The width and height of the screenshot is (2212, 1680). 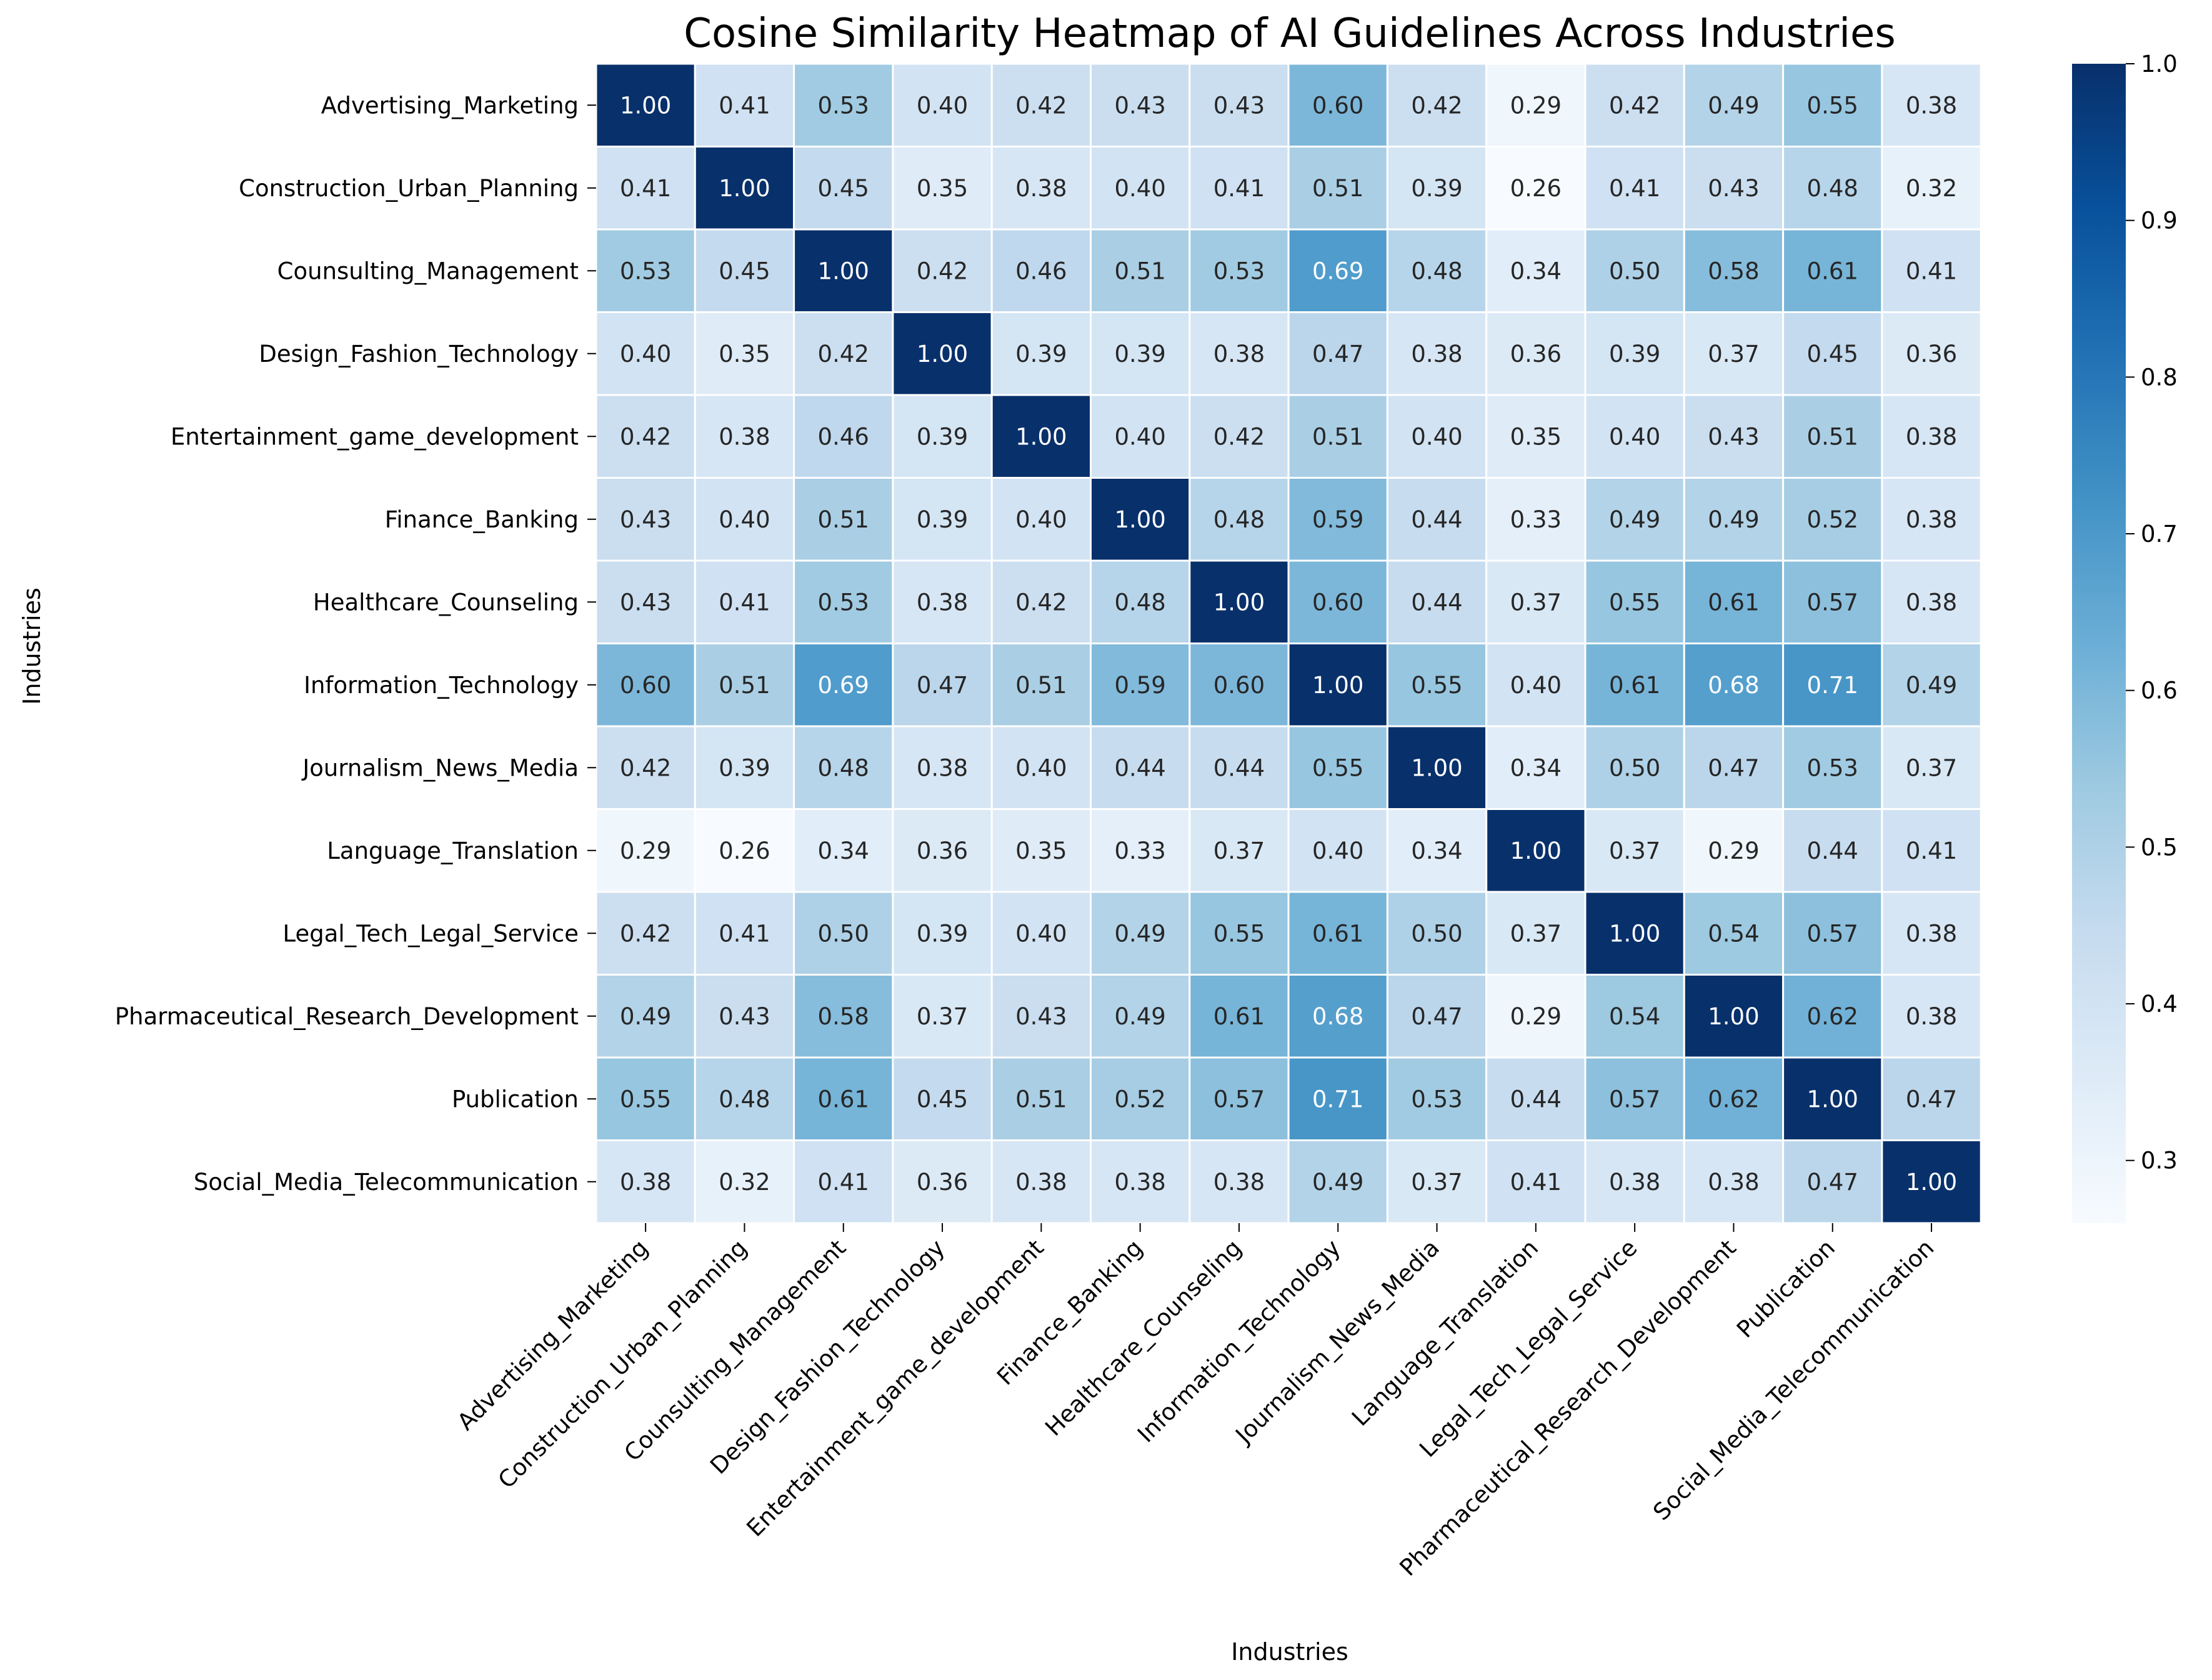 What do you see at coordinates (1536, 1016) in the screenshot?
I see `cell-value-label: 0.29` at bounding box center [1536, 1016].